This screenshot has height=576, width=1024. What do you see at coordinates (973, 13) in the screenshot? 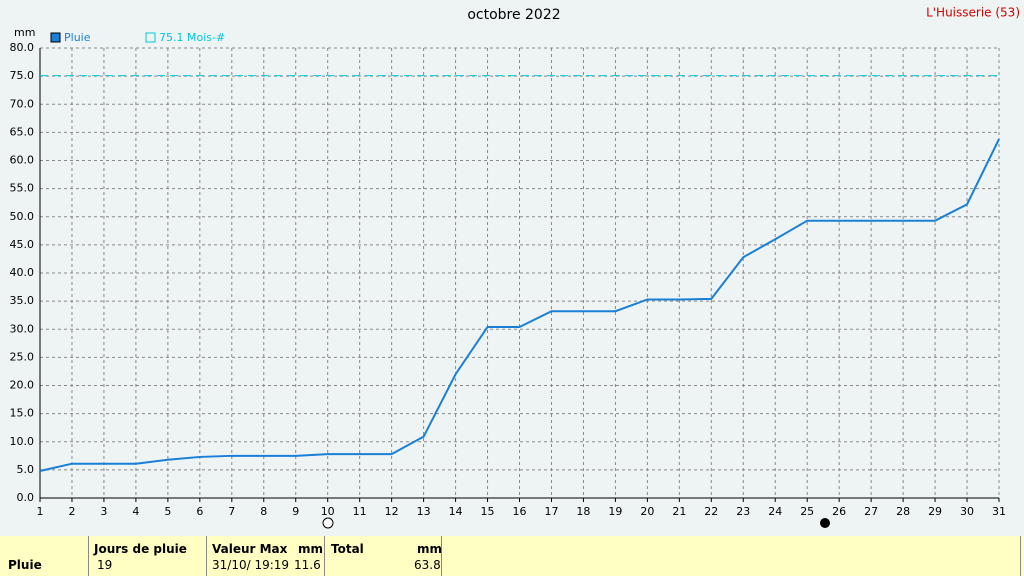
I see `location: L'Huisserie (53)` at bounding box center [973, 13].